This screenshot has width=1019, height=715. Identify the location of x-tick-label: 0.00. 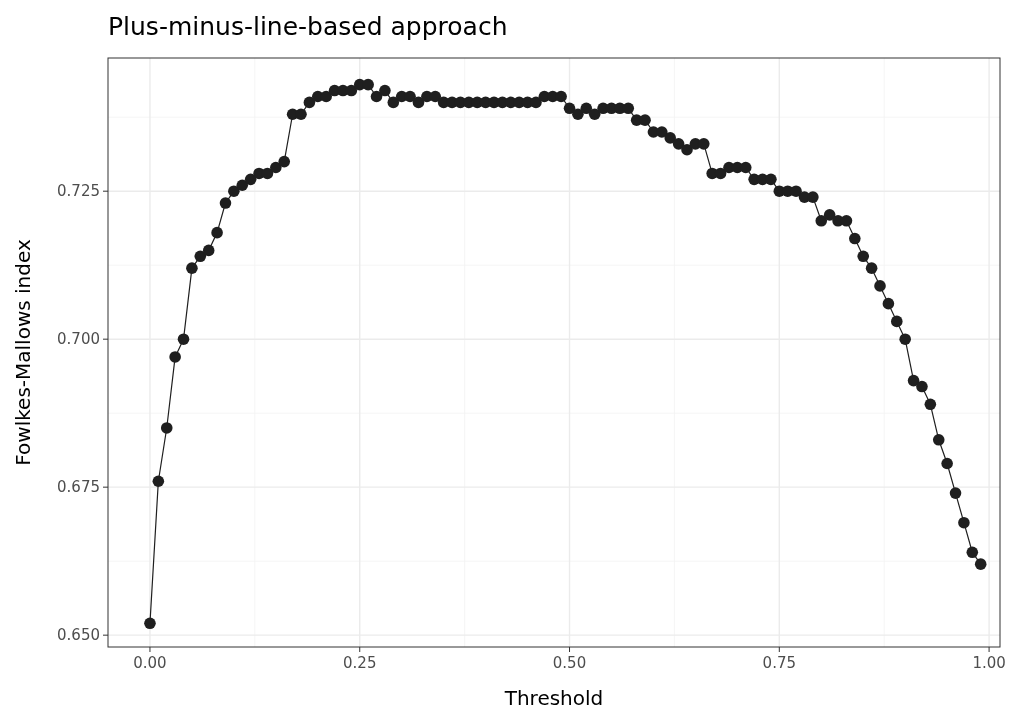
(150, 663).